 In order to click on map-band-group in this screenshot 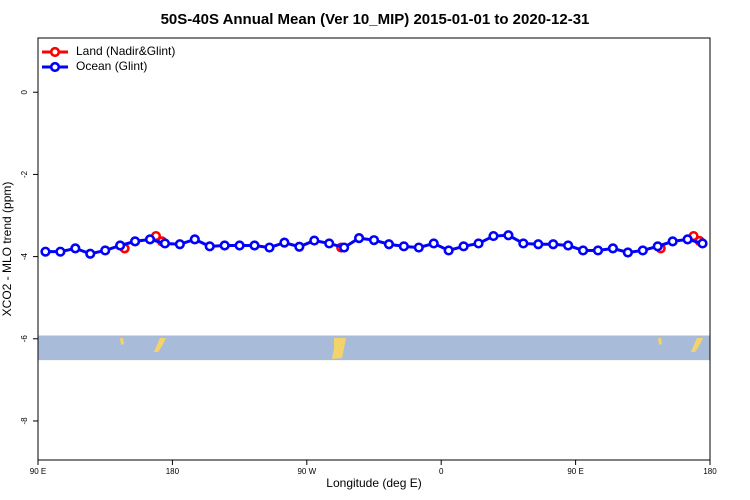, I will do `click(374, 348)`.